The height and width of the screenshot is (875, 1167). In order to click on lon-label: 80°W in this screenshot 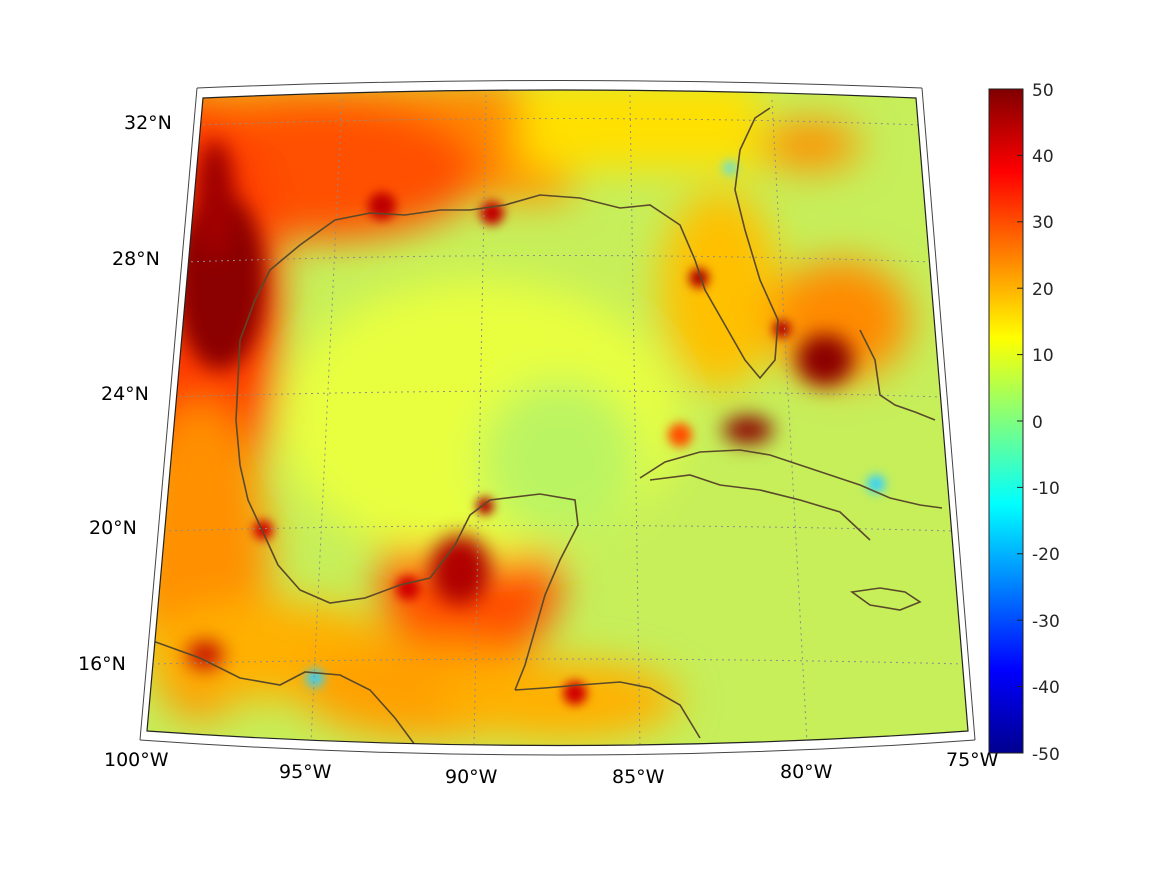, I will do `click(806, 772)`.